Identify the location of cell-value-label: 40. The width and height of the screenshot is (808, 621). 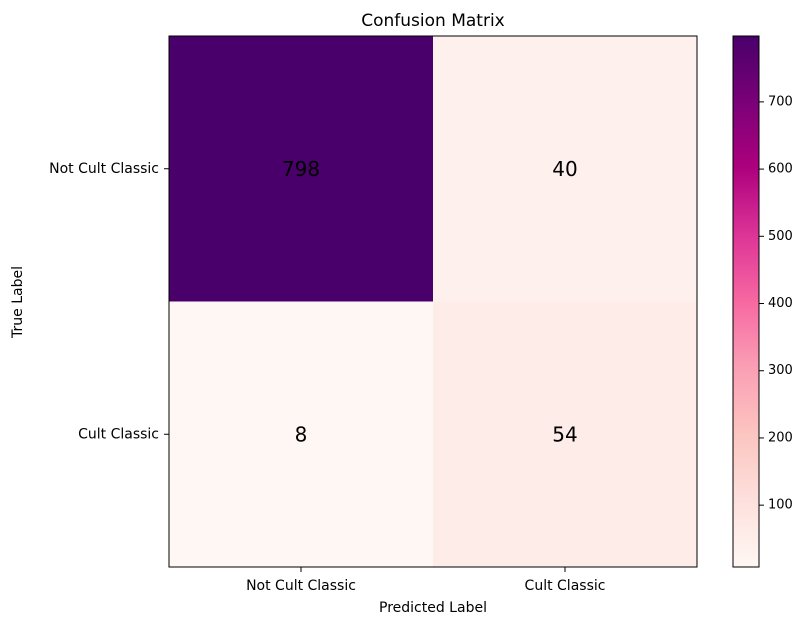
(564, 169).